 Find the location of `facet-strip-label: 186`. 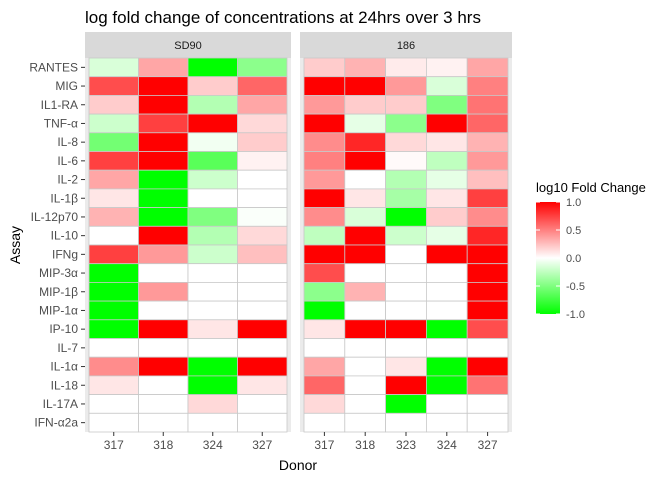

facet-strip-label: 186 is located at coordinates (406, 46).